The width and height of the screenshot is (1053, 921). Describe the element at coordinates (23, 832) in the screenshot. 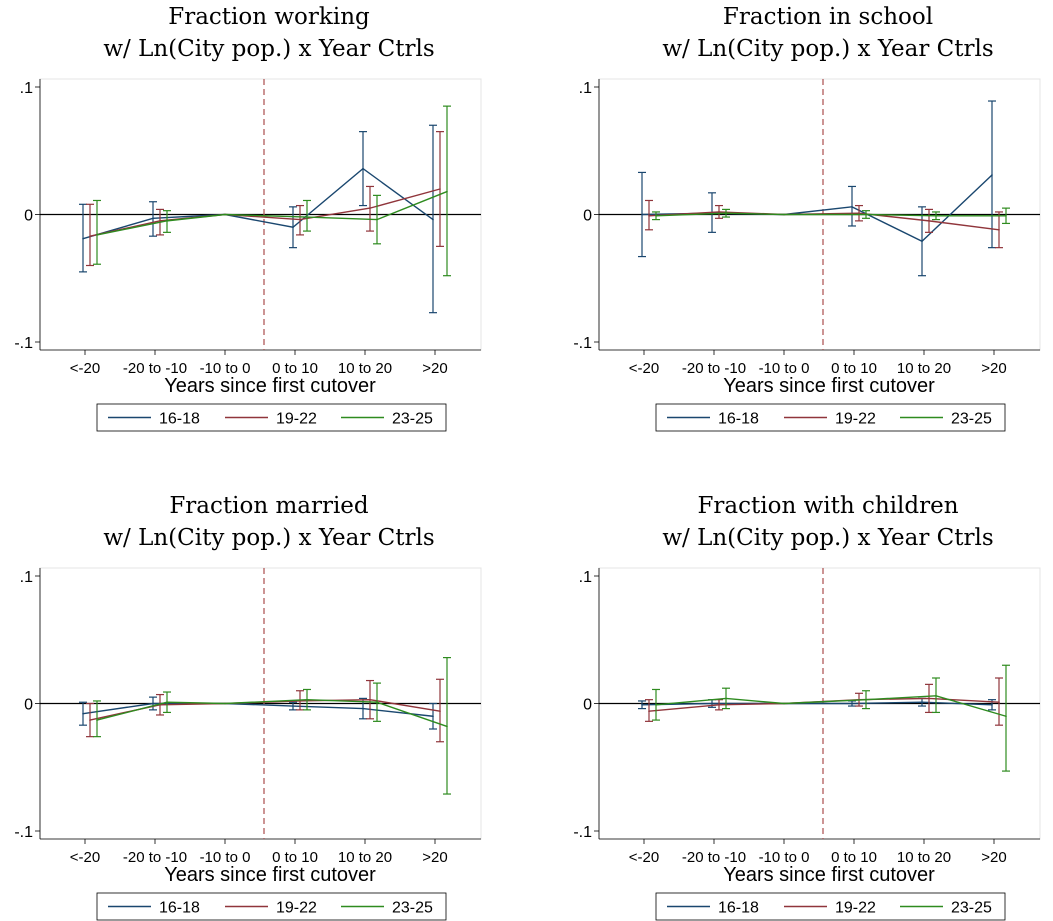

I see `y-tick-label: -.1` at that location.